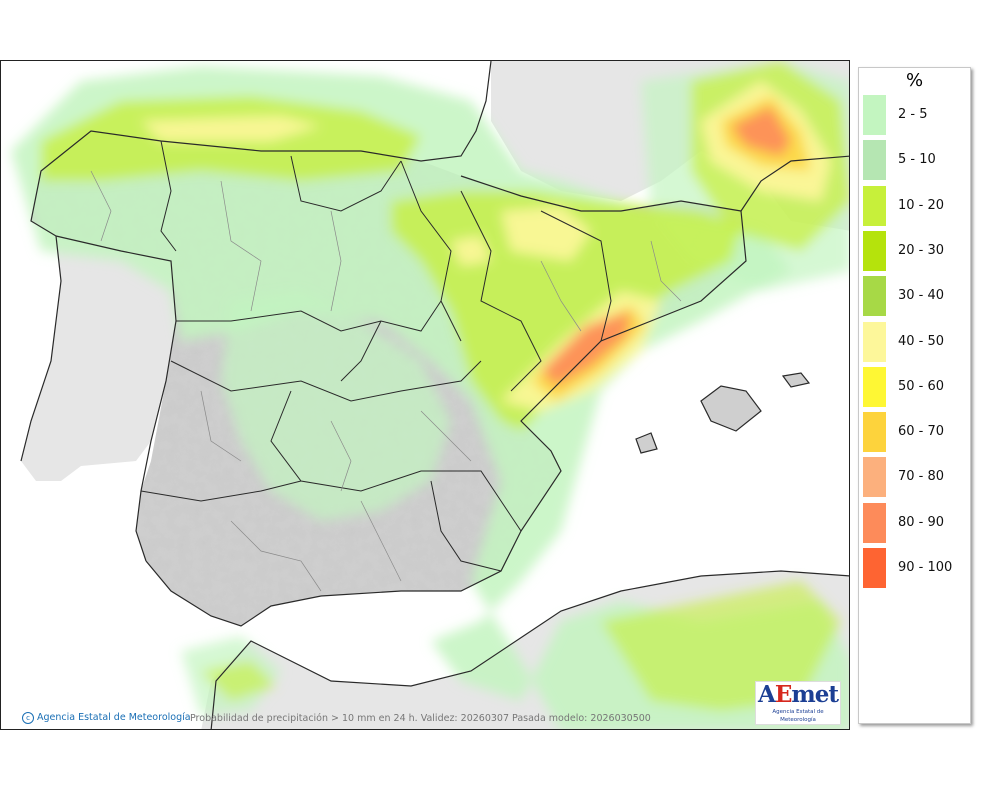 The width and height of the screenshot is (1000, 790). I want to click on agency-credit: c Agencia Estatal de Meteorología, so click(106, 718).